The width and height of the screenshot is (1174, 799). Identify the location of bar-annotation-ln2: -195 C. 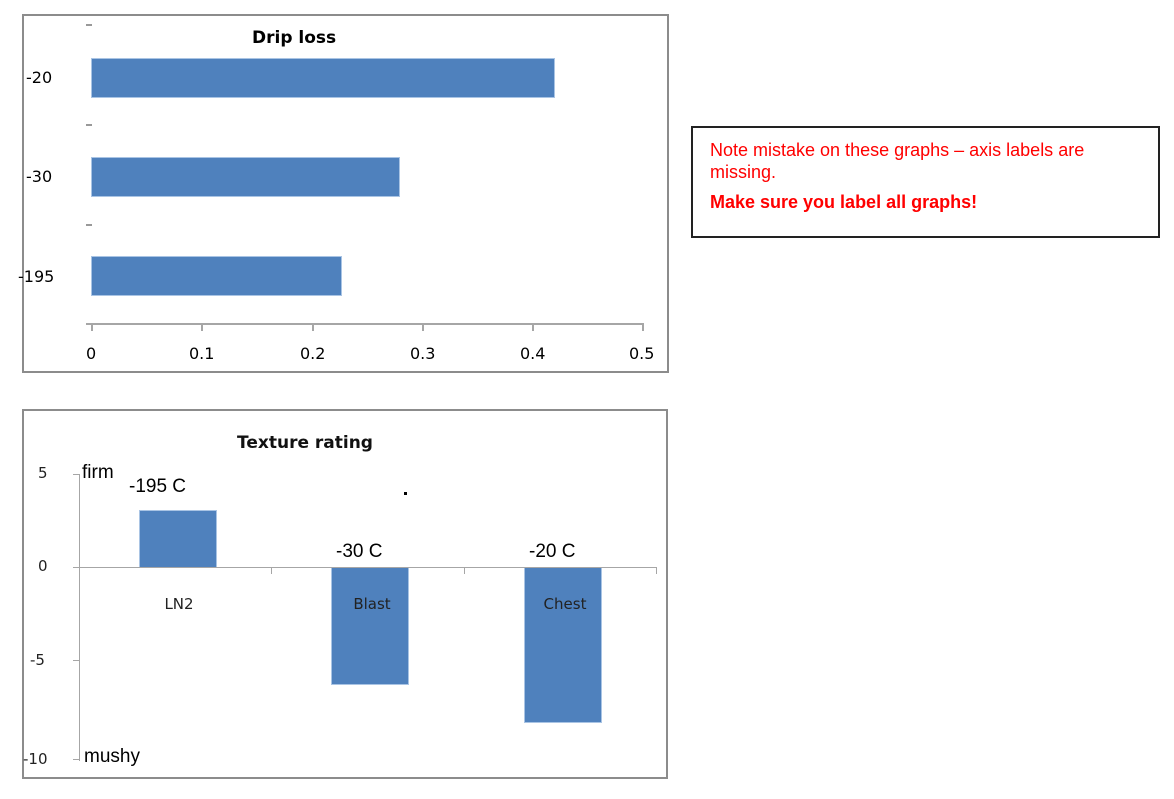
(158, 486).